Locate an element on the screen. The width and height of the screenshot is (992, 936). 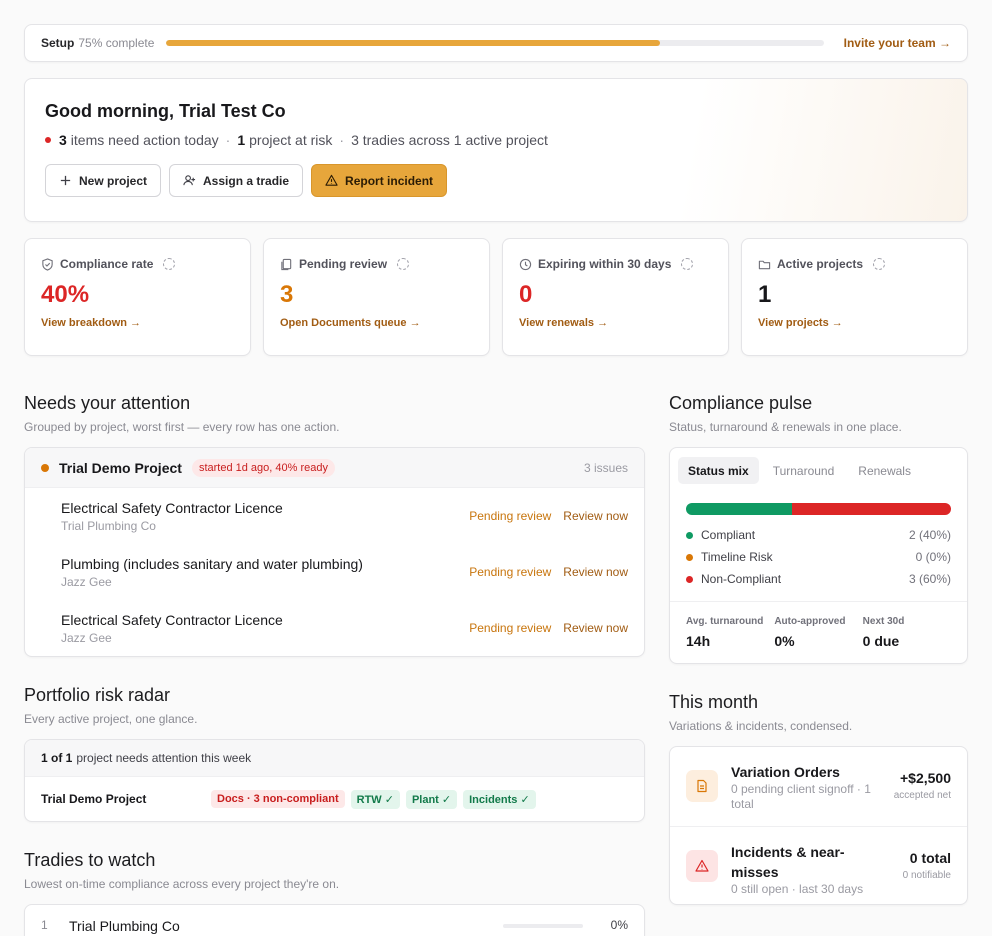
stat-label: Avg. turnaround is located at coordinates (725, 621).